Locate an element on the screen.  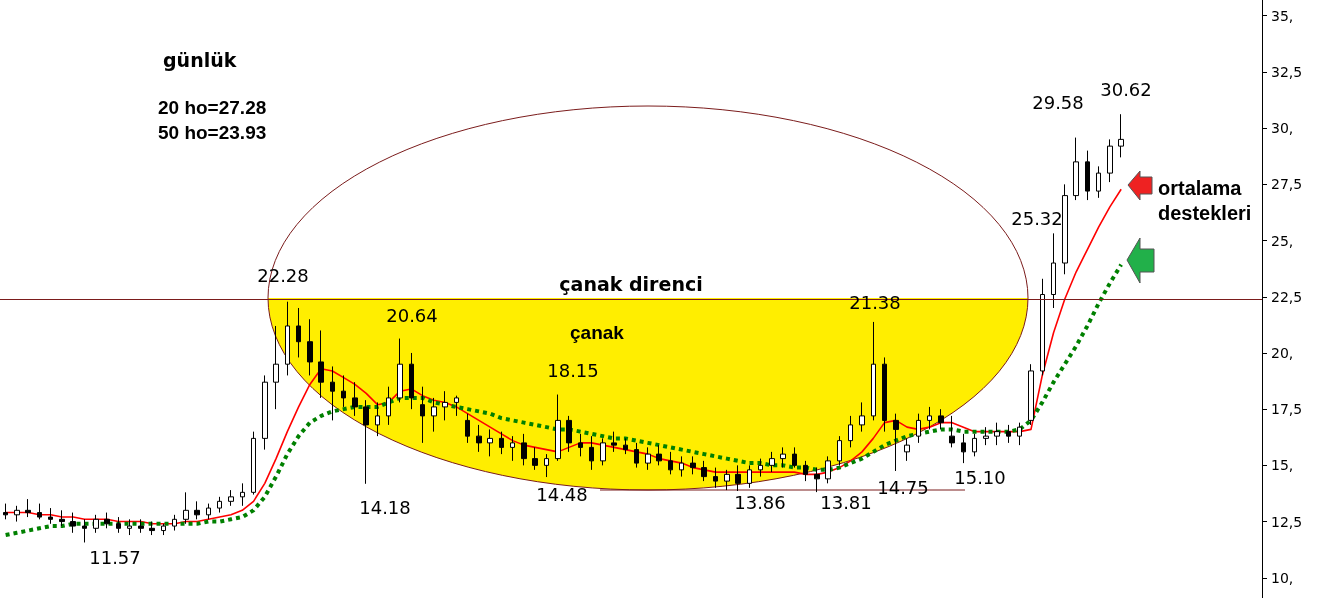
y-tick-label: 30, is located at coordinates (1282, 128).